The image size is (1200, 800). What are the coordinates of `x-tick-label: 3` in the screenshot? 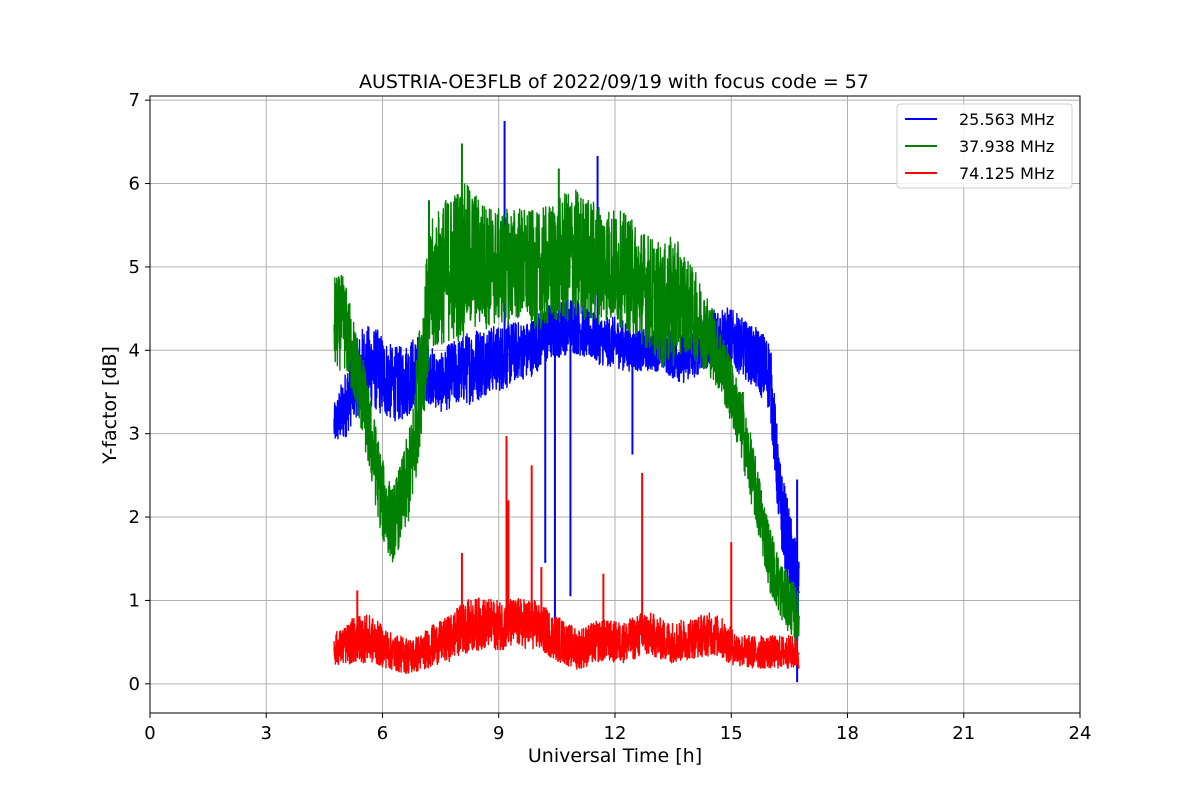 It's located at (266, 733).